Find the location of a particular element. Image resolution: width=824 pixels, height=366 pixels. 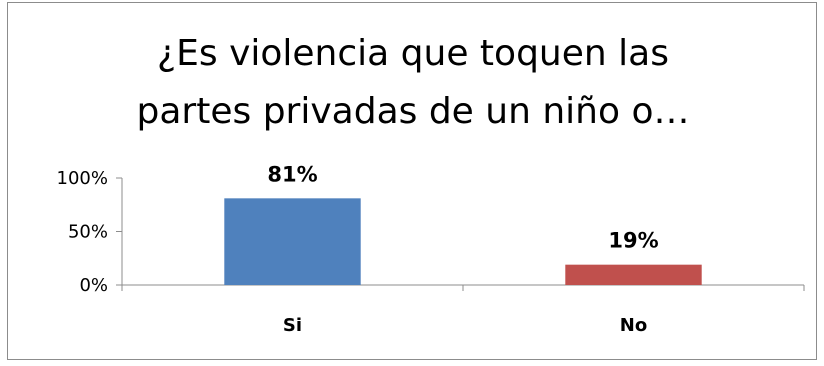

y-tick-label-1: 50% is located at coordinates (88, 232).